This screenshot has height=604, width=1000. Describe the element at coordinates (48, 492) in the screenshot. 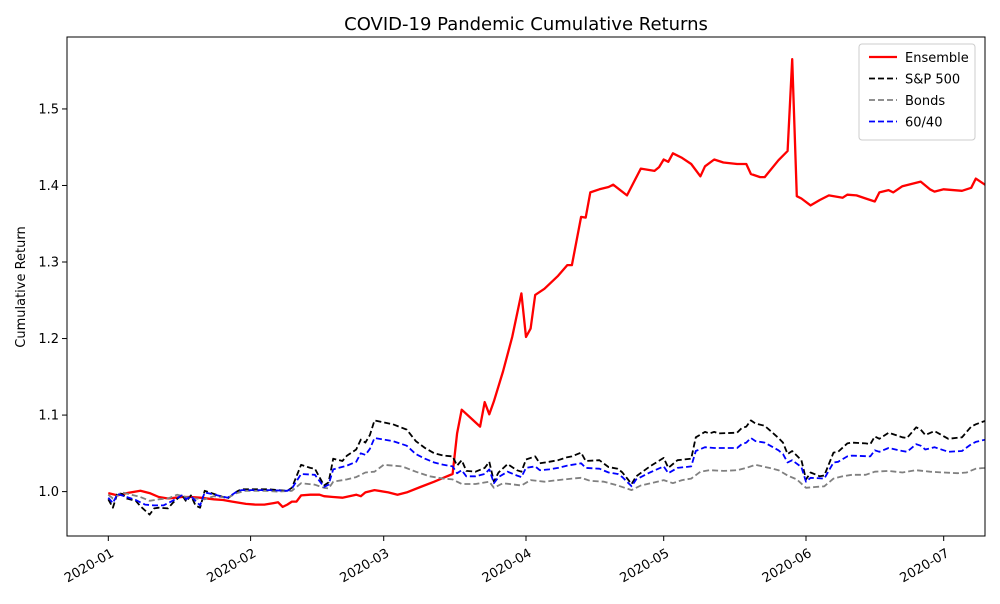

I see `y-tick-label: 1.0` at that location.